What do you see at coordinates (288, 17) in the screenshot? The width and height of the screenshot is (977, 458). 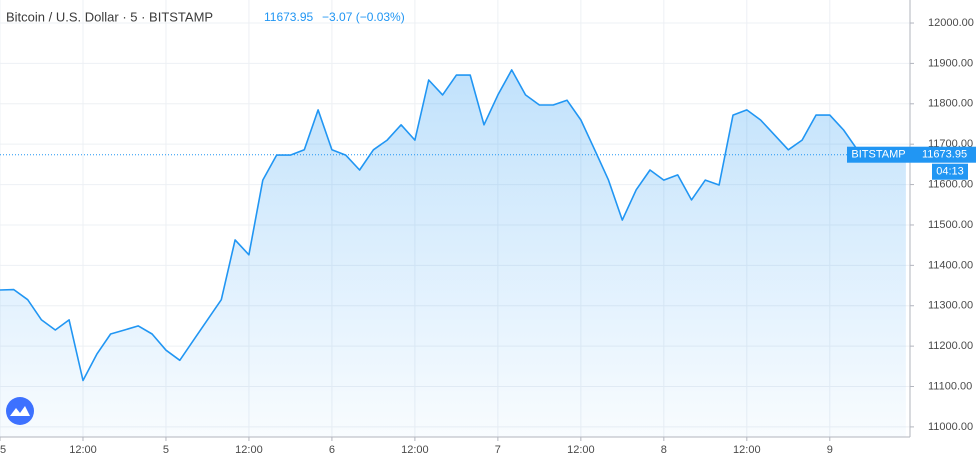 I see `header-price: 11673.95` at bounding box center [288, 17].